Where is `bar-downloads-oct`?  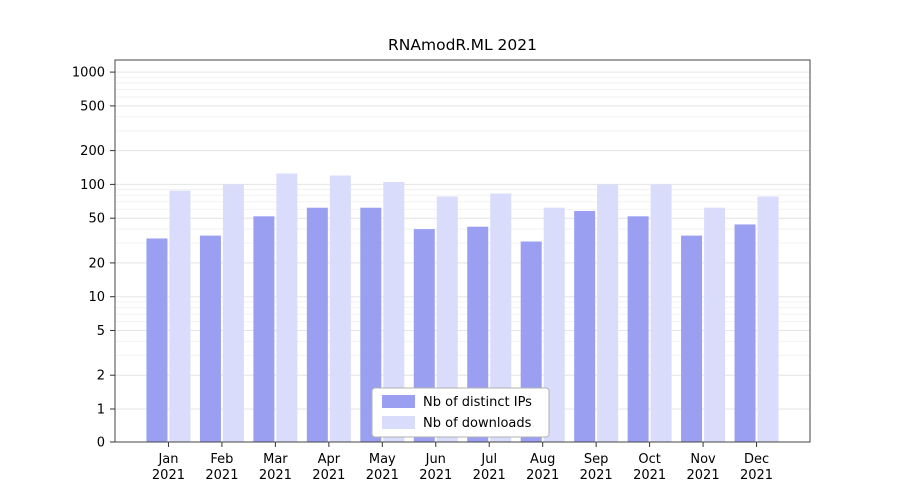 bar-downloads-oct is located at coordinates (661, 313).